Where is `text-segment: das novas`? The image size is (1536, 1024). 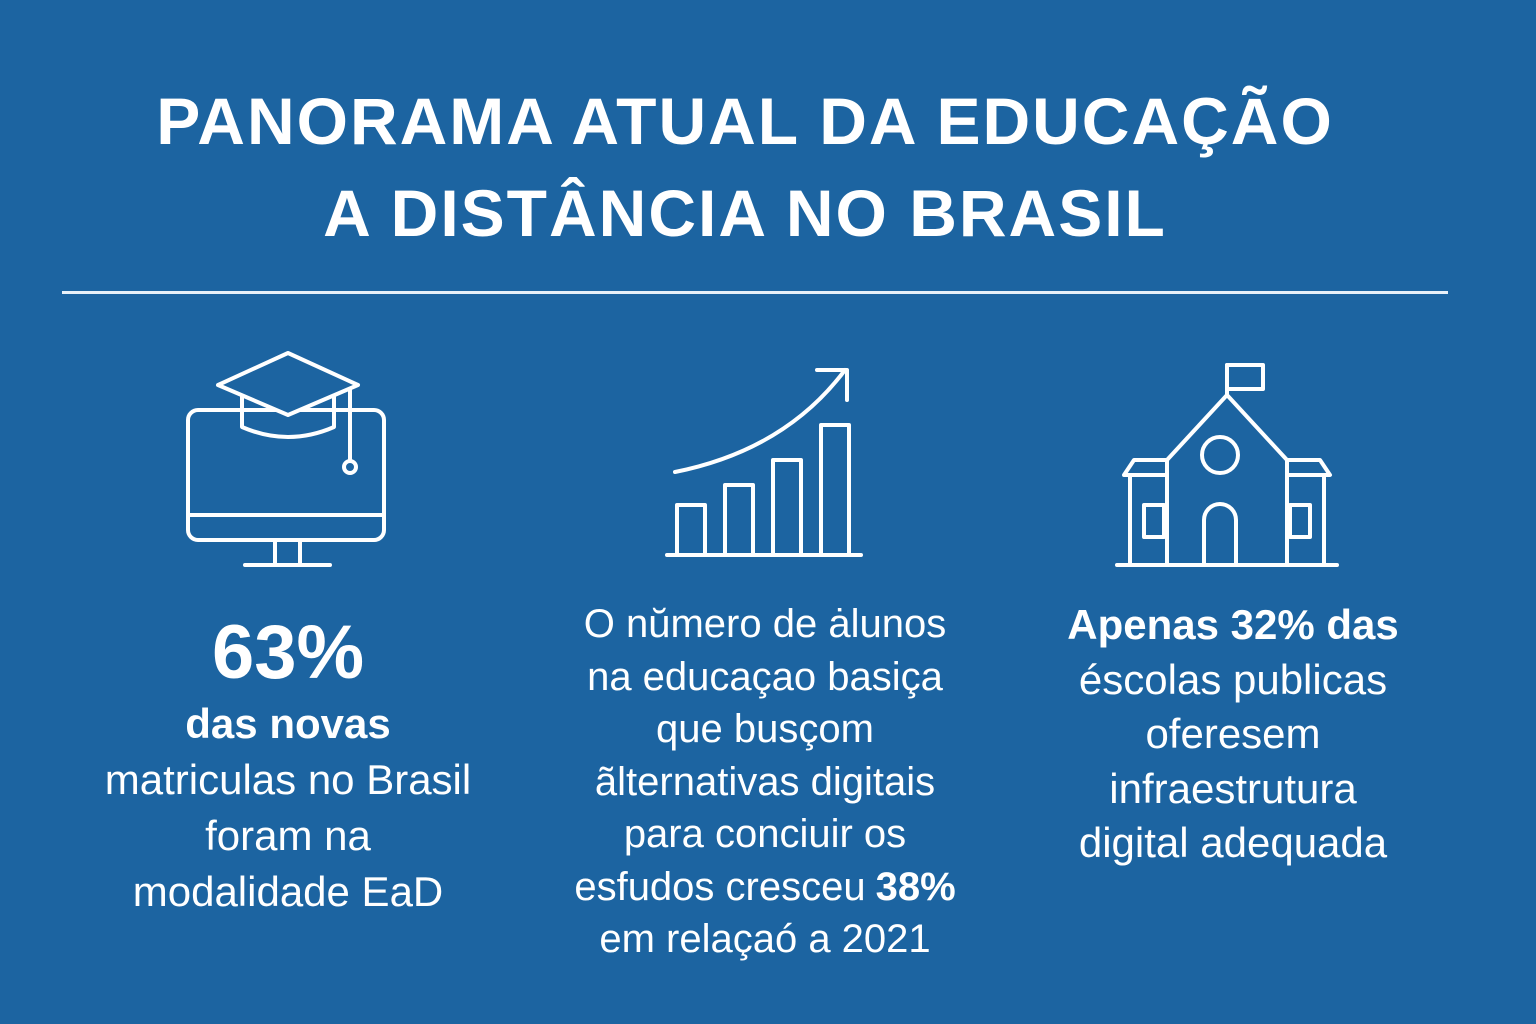 text-segment: das novas is located at coordinates (288, 723).